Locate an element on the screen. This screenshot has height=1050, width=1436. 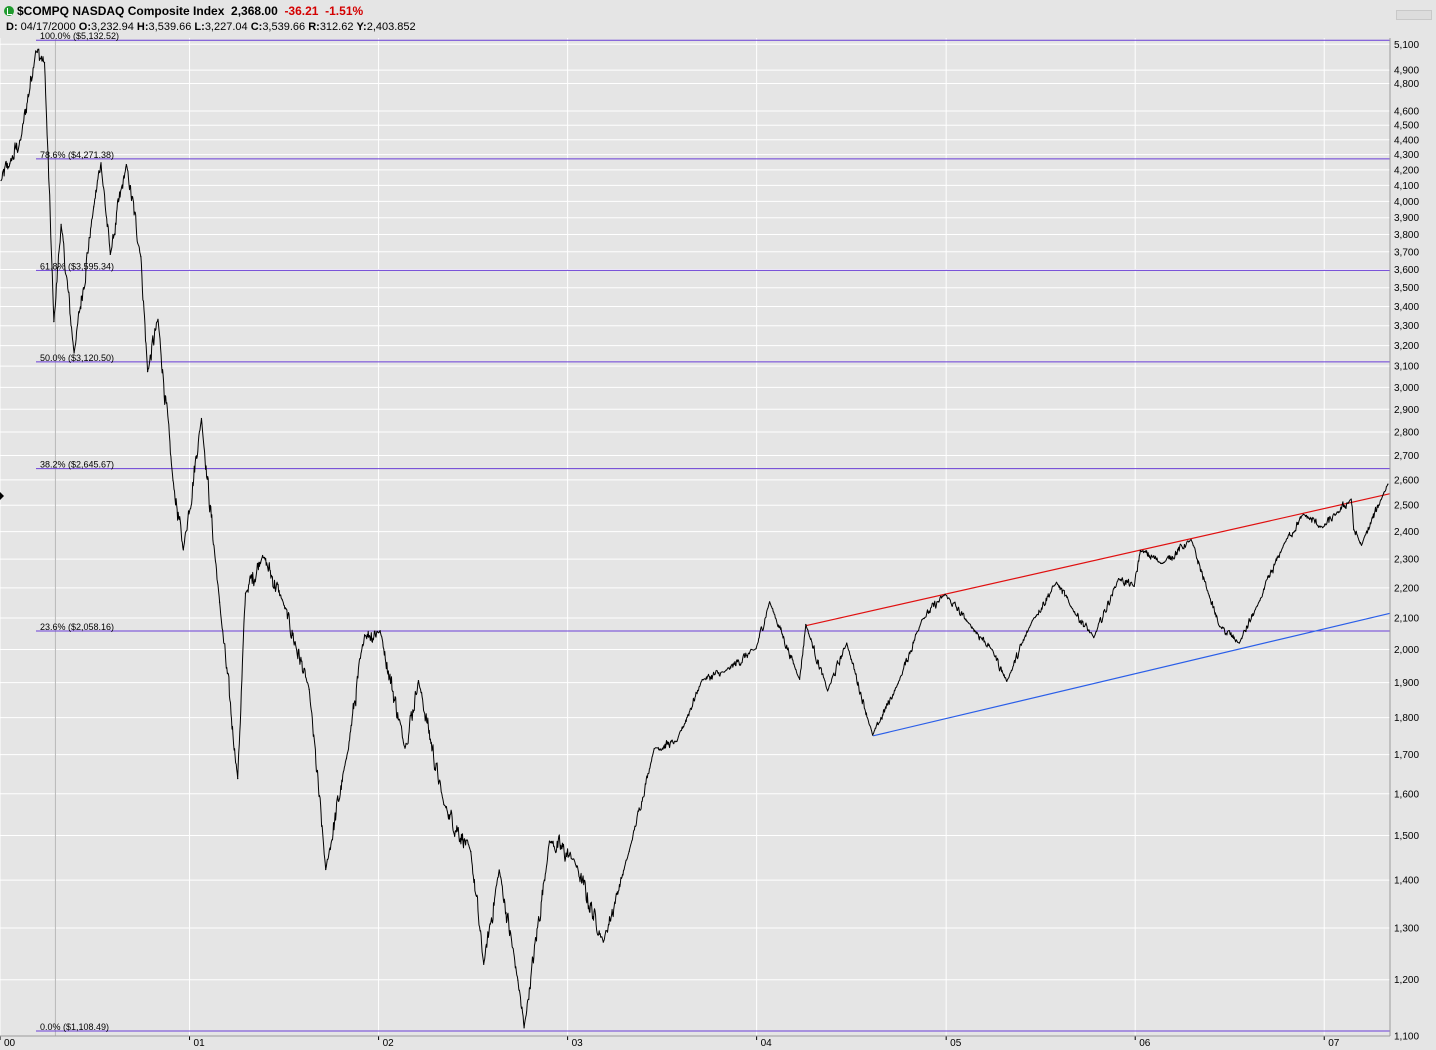
y-tick-label: 4,100 is located at coordinates (1406, 186).